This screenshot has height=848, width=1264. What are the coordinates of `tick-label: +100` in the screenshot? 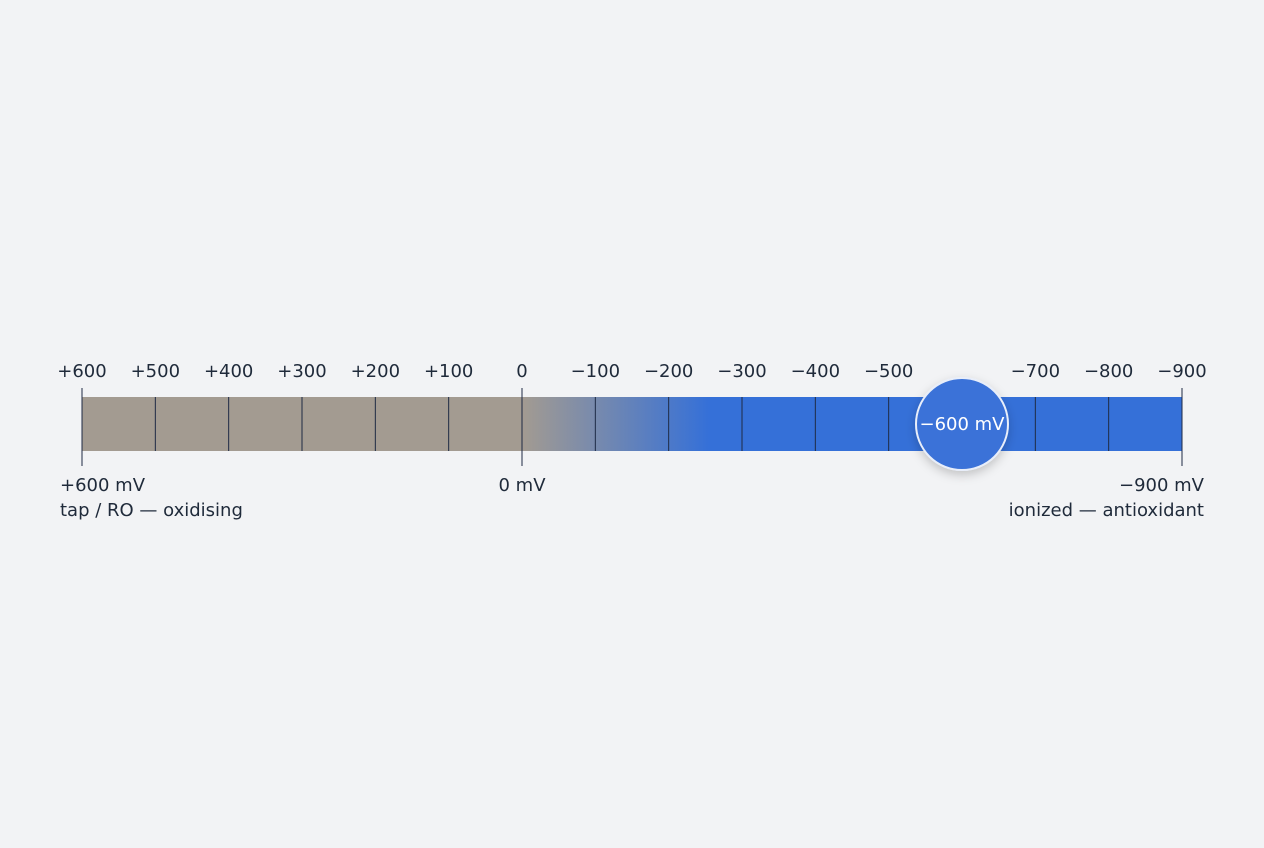 It's located at (448, 371).